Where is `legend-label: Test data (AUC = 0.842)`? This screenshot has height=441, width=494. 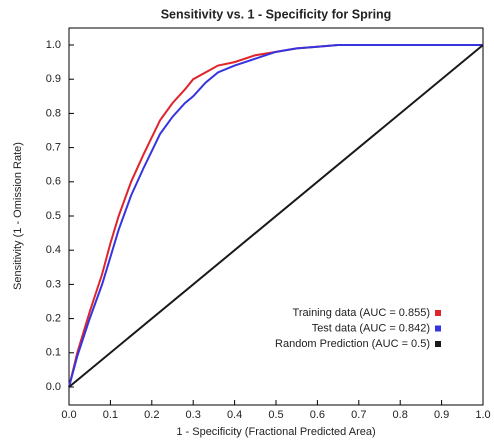
legend-label: Test data (AUC = 0.842) is located at coordinates (371, 328).